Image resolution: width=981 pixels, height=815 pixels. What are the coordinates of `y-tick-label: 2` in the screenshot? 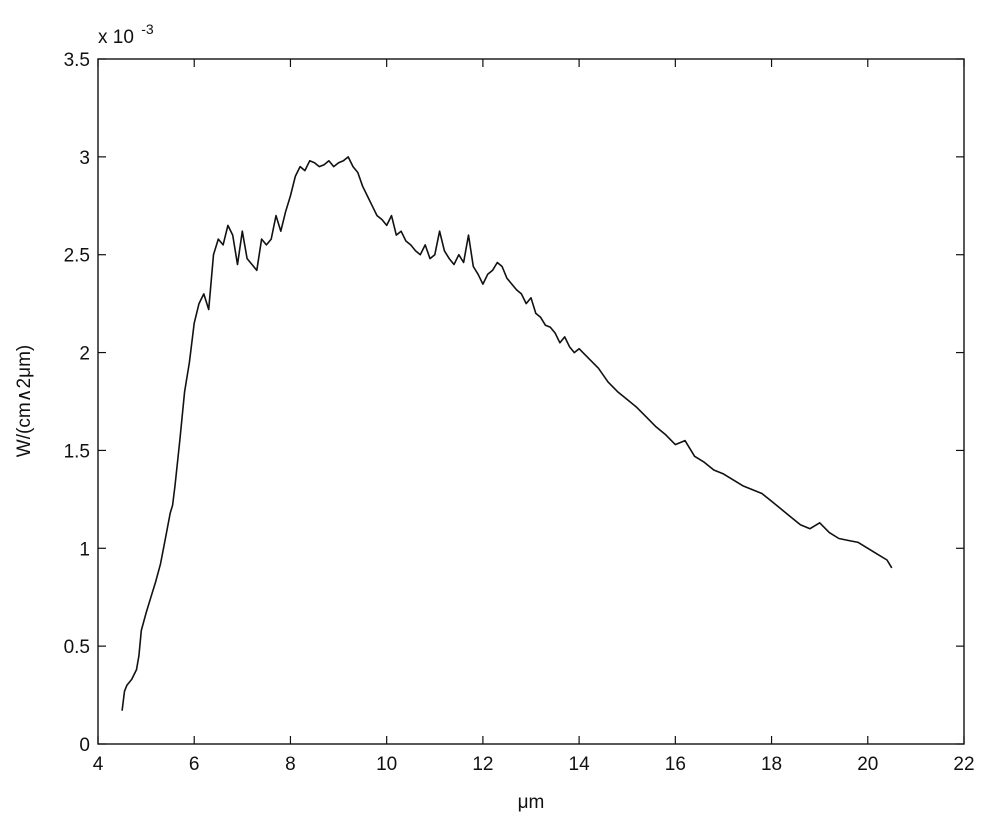 It's located at (84, 354).